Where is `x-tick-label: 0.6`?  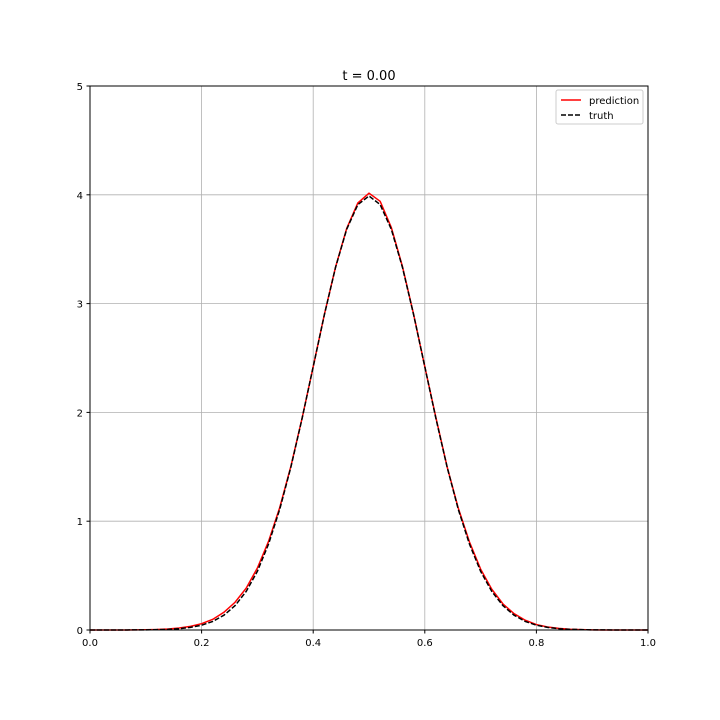 x-tick-label: 0.6 is located at coordinates (425, 643).